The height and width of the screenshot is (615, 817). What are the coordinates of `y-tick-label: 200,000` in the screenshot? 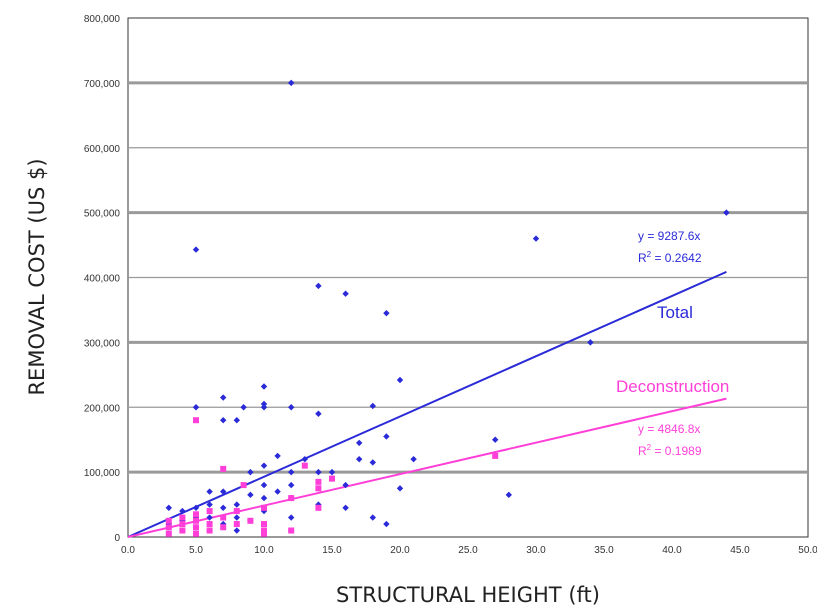 It's located at (102, 408).